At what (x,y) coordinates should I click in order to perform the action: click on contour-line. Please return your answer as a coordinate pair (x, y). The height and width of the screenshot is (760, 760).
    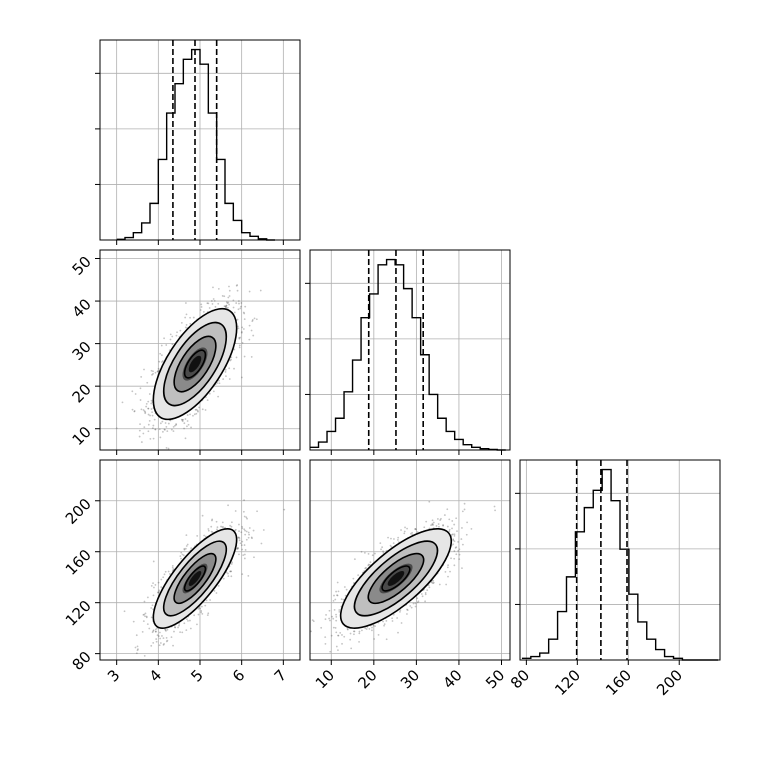
    Looking at the image, I should click on (195, 578).